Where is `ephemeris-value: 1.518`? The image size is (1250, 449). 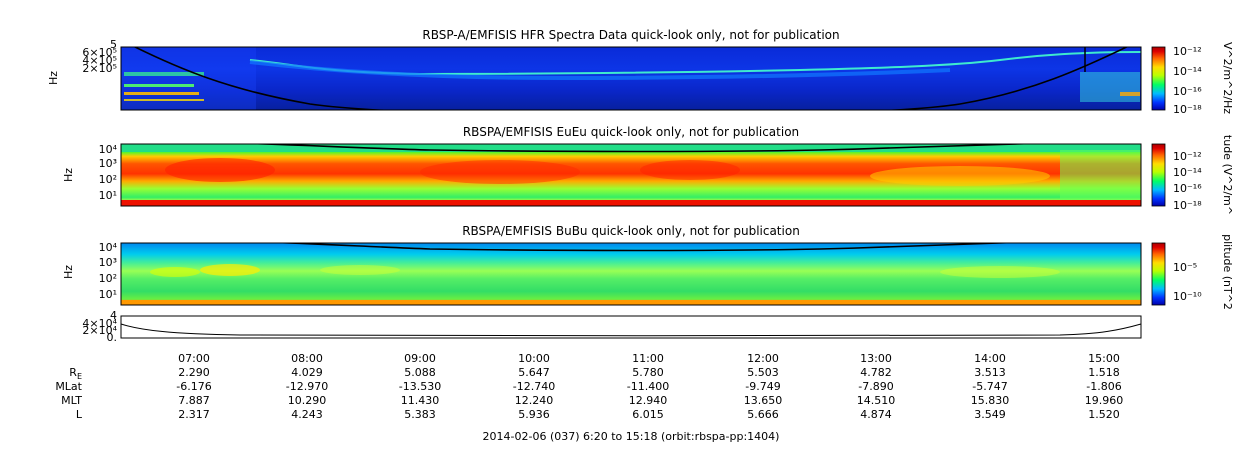
ephemeris-value: 1.518 is located at coordinates (1104, 372).